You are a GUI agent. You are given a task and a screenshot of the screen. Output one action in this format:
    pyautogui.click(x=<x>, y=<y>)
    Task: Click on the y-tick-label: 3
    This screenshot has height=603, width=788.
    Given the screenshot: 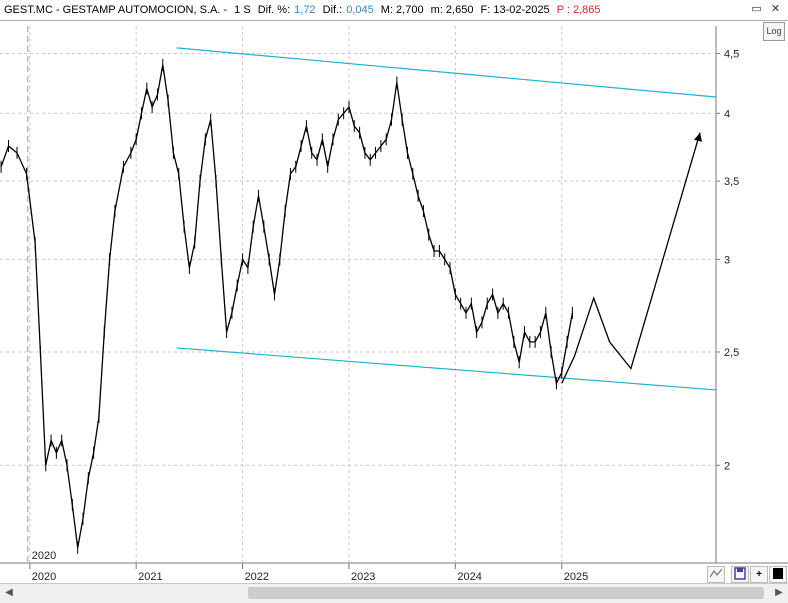 What is the action you would take?
    pyautogui.click(x=727, y=260)
    